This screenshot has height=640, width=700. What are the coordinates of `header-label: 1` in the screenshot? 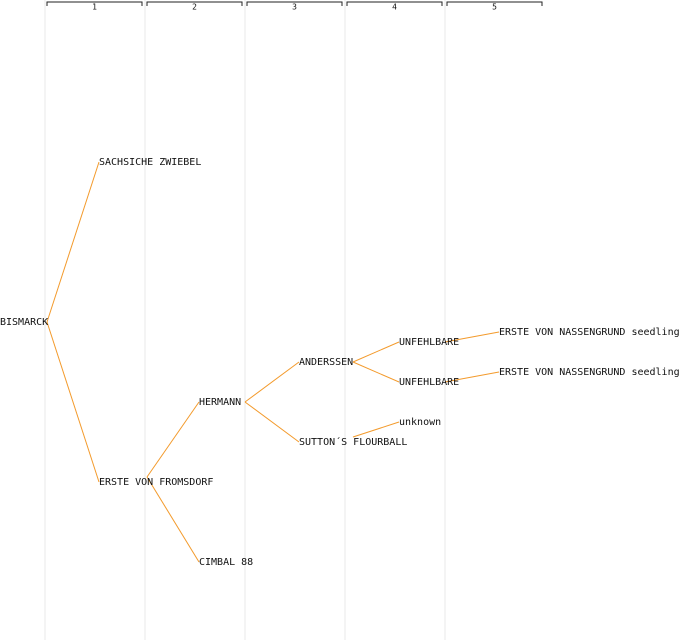 It's located at (94, 7).